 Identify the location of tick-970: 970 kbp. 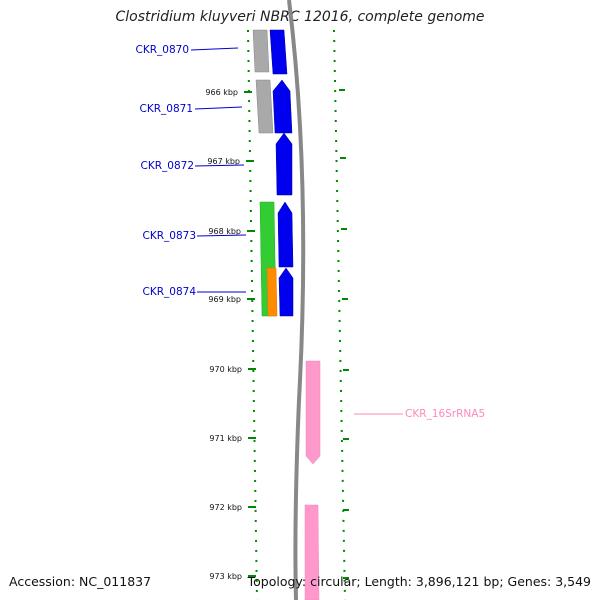
(279, 369).